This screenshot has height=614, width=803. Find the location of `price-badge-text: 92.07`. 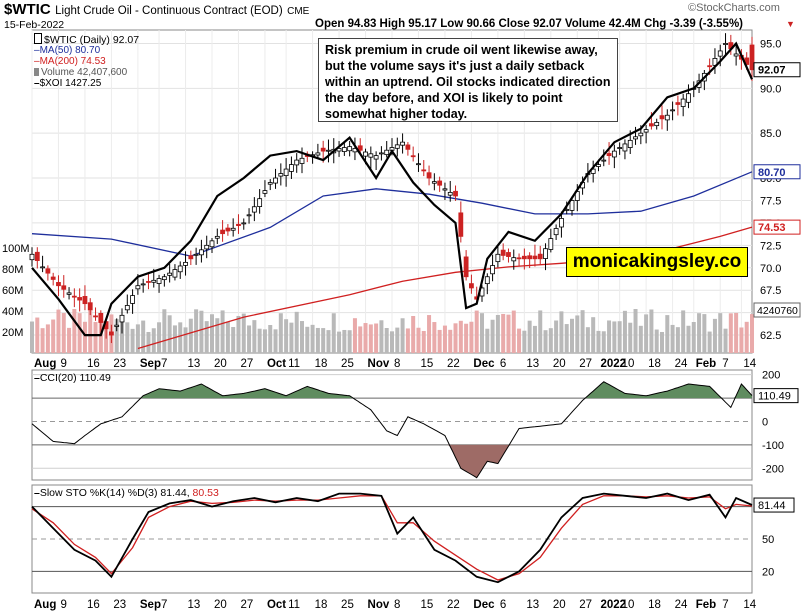

price-badge-text: 92.07 is located at coordinates (772, 71).